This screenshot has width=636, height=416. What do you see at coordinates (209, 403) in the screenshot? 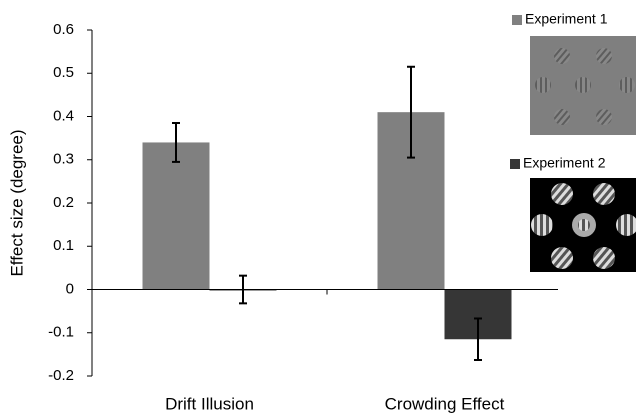
I see `x-tick-label: Drift Illusion` at bounding box center [209, 403].